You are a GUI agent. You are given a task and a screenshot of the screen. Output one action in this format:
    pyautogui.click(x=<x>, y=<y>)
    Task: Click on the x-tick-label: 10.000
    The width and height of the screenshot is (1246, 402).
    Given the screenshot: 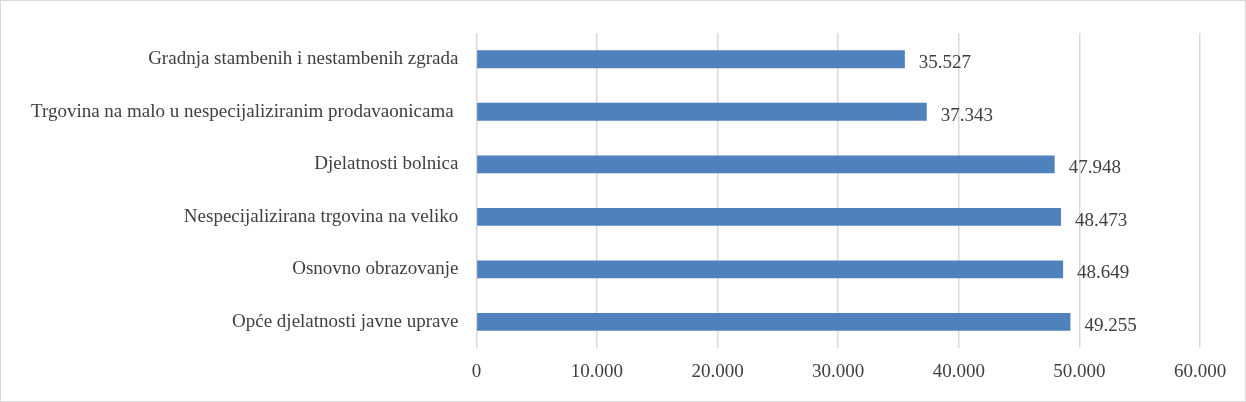 What is the action you would take?
    pyautogui.click(x=597, y=370)
    